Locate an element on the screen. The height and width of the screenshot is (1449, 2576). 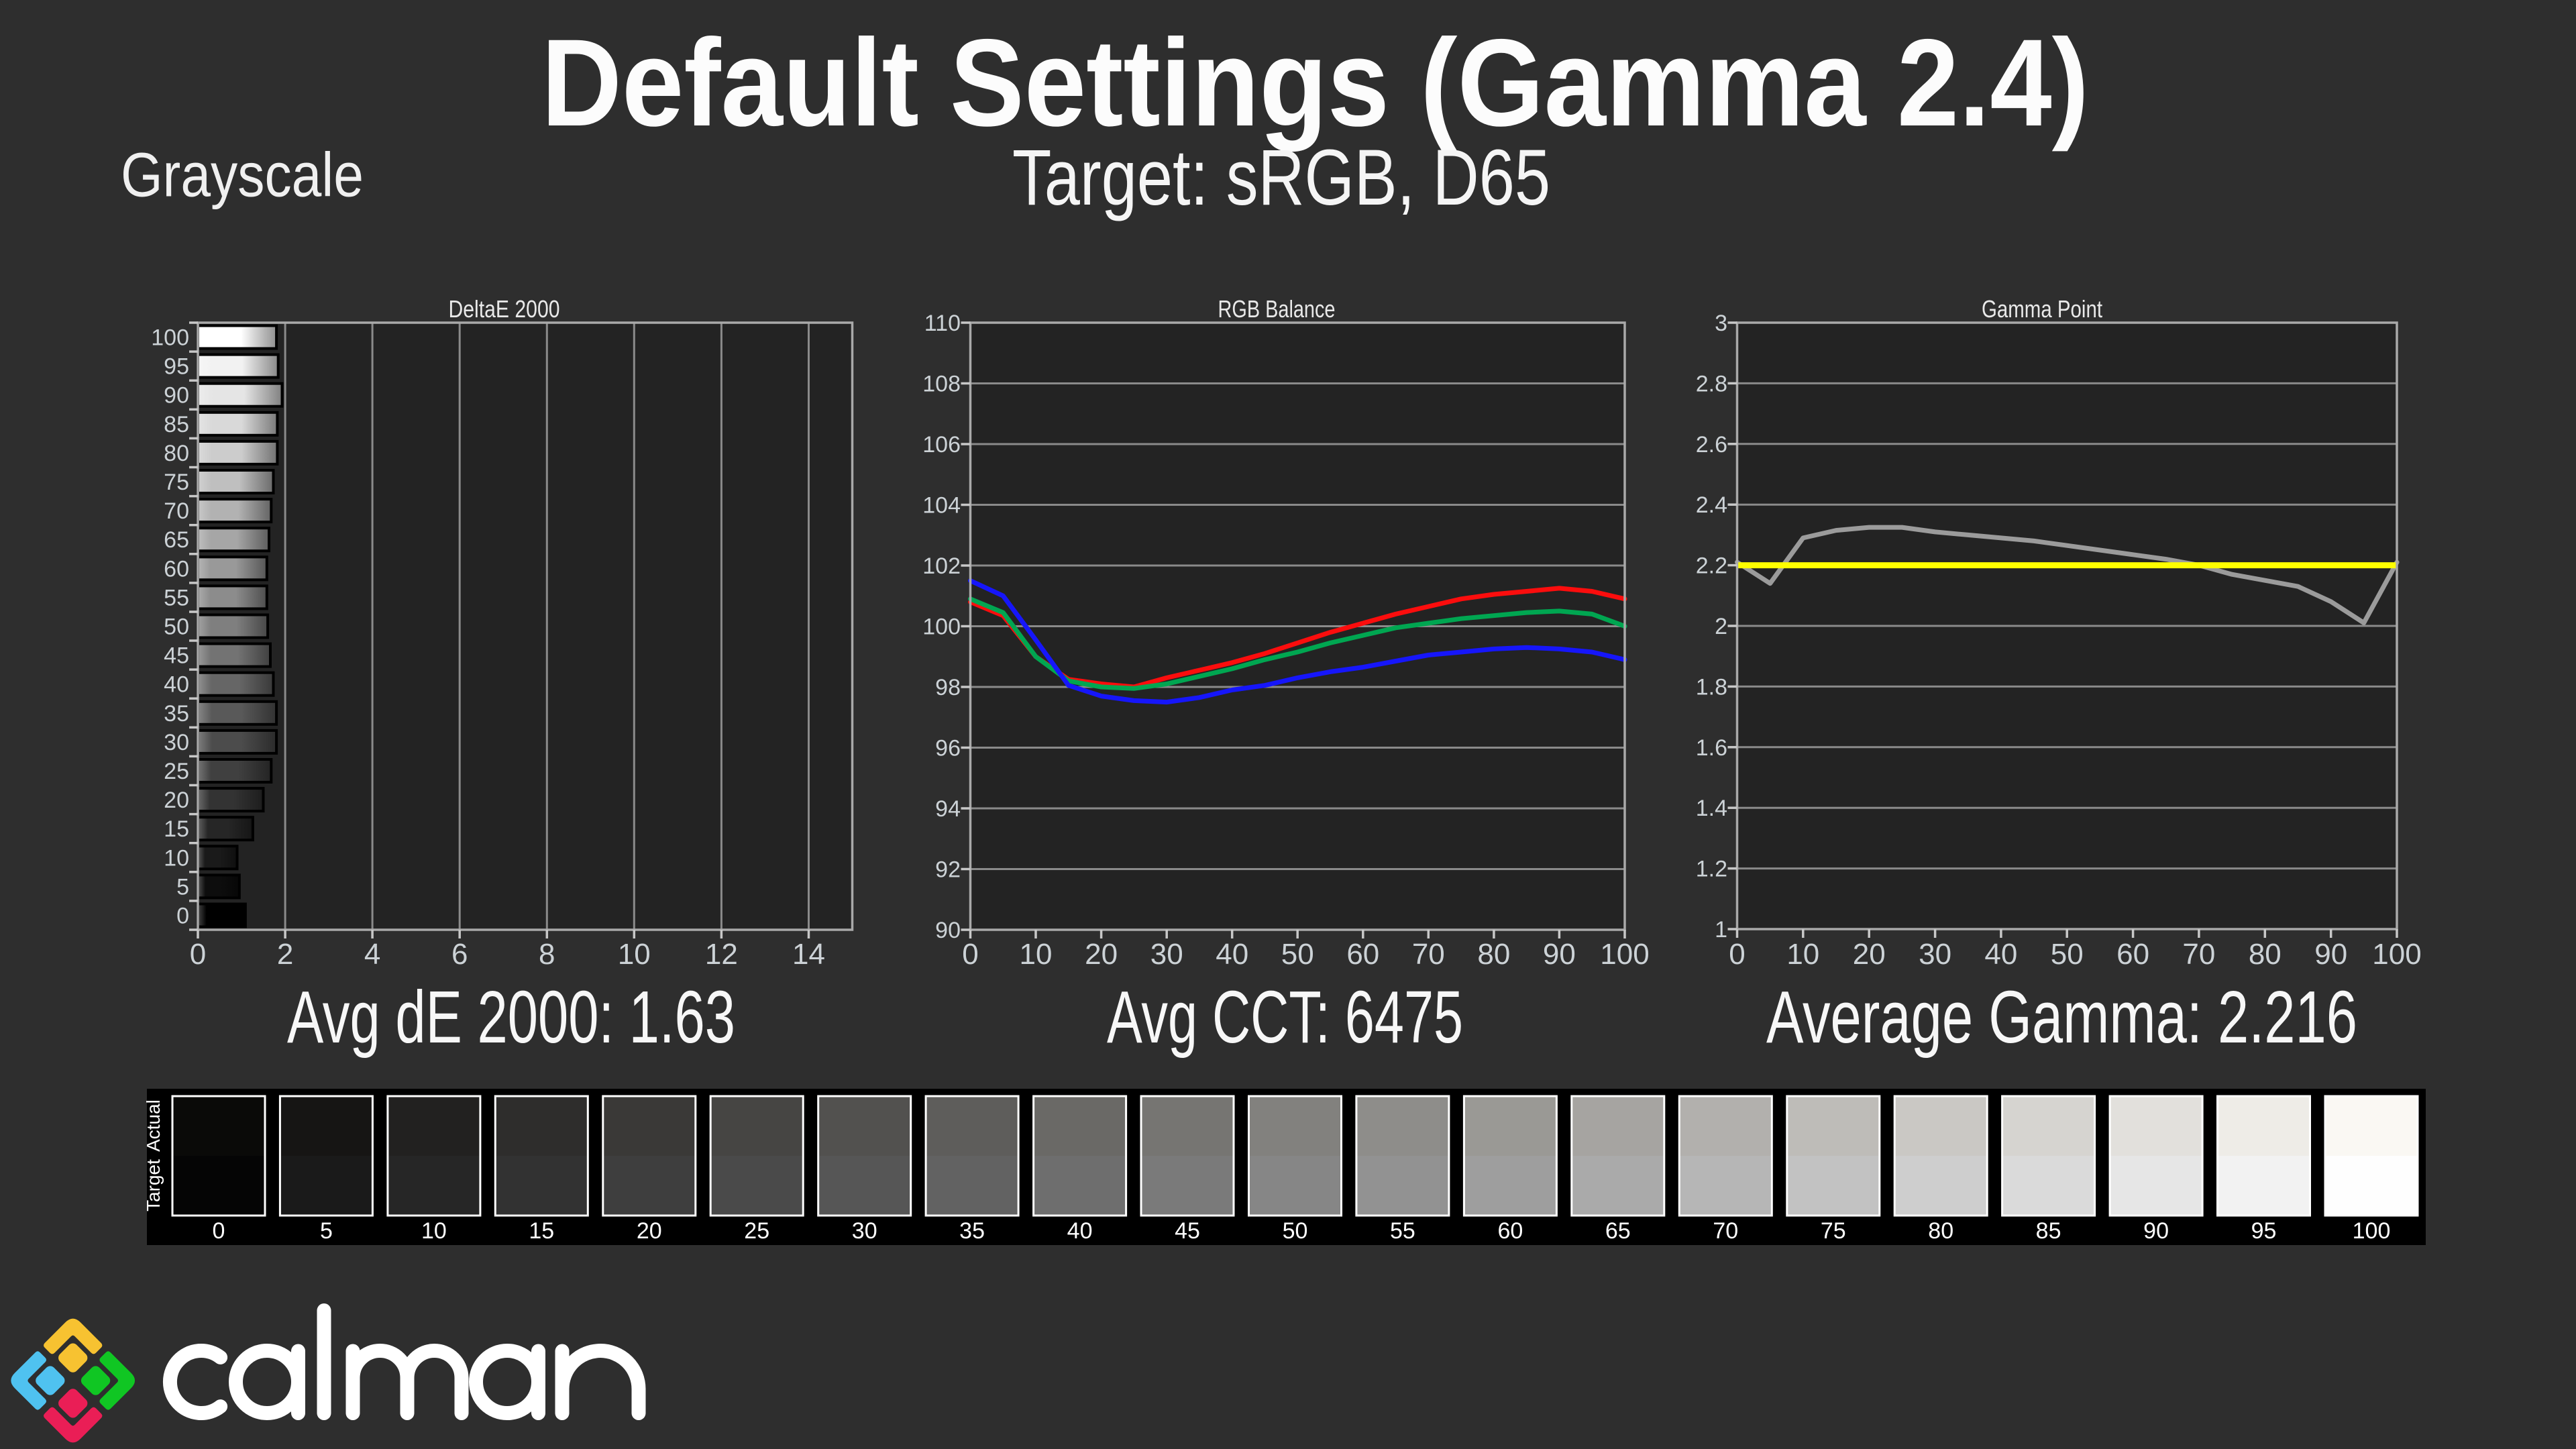
svg-text: Target: sRGB, D65 is located at coordinates (1281, 177).